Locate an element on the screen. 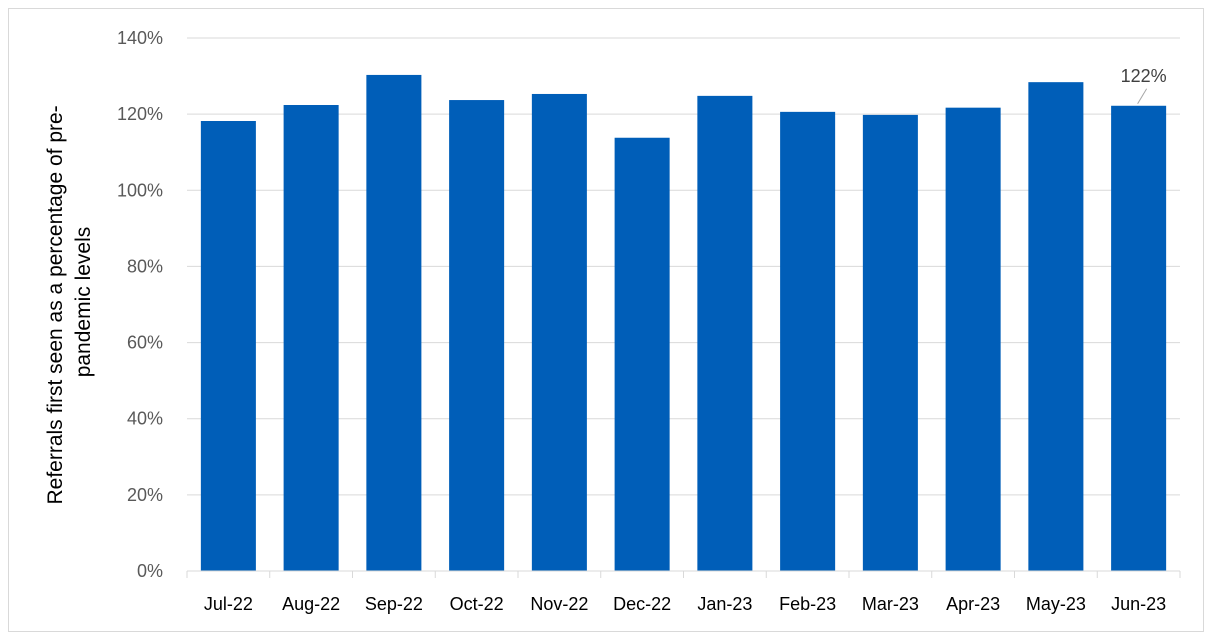 The height and width of the screenshot is (640, 1214). y-tick-label: 140% is located at coordinates (140, 38).